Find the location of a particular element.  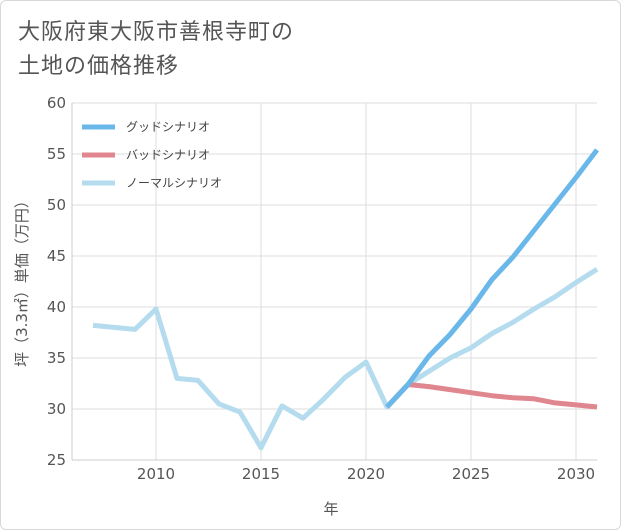

x-tick-label: 2015 is located at coordinates (261, 474).